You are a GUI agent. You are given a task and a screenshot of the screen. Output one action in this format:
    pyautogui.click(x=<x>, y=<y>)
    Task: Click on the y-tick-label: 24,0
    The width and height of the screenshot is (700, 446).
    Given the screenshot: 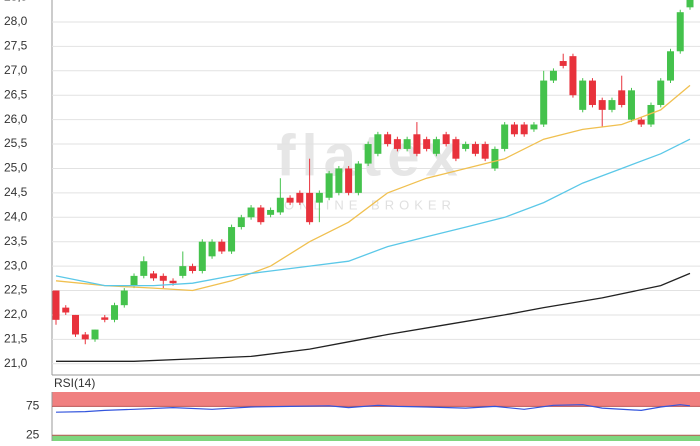 What is the action you would take?
    pyautogui.click(x=16, y=216)
    